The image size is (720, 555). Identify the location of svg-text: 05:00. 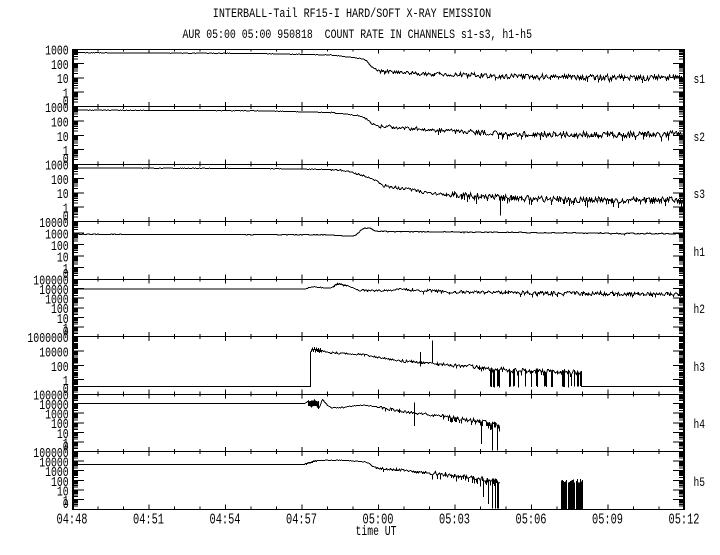
(378, 521).